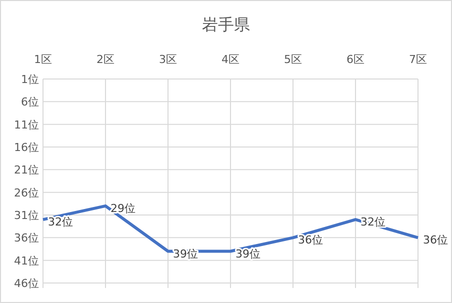 The width and height of the screenshot is (452, 303). Describe the element at coordinates (60, 222) in the screenshot. I see `data-label: 32位` at that location.